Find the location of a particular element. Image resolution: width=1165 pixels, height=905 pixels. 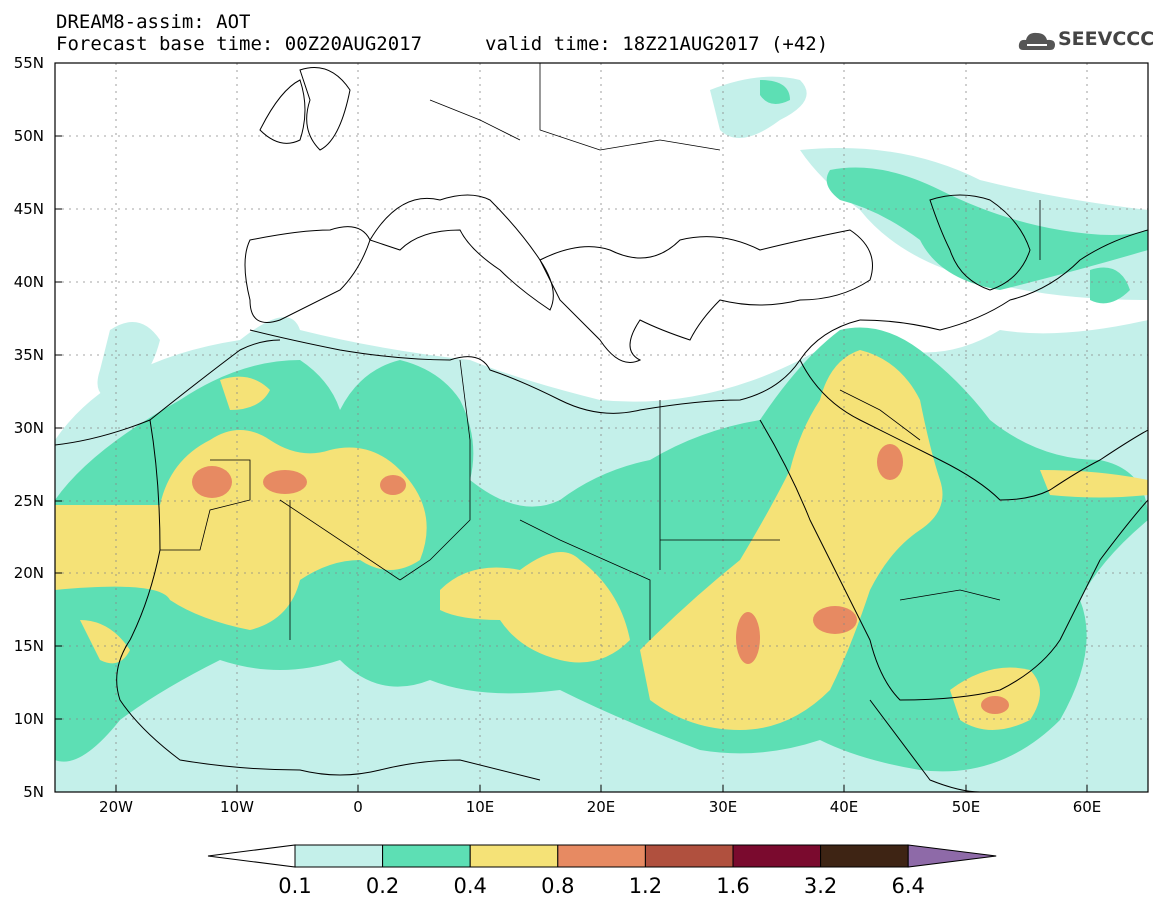

lon-label: 60E is located at coordinates (1087, 807).